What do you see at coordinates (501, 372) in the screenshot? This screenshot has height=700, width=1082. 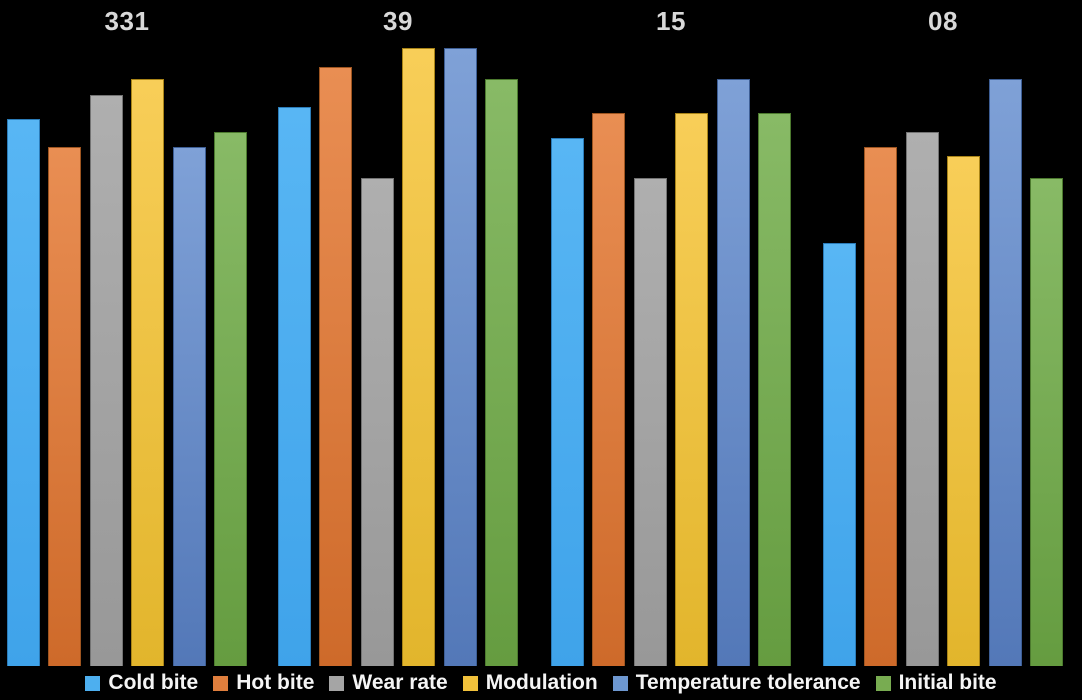 I see `bar-39-initial-bite` at bounding box center [501, 372].